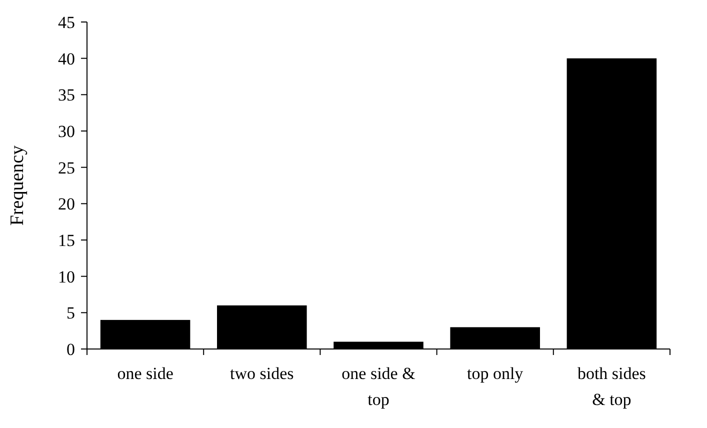 The height and width of the screenshot is (428, 707). I want to click on y-tick-label: 35, so click(66, 95).